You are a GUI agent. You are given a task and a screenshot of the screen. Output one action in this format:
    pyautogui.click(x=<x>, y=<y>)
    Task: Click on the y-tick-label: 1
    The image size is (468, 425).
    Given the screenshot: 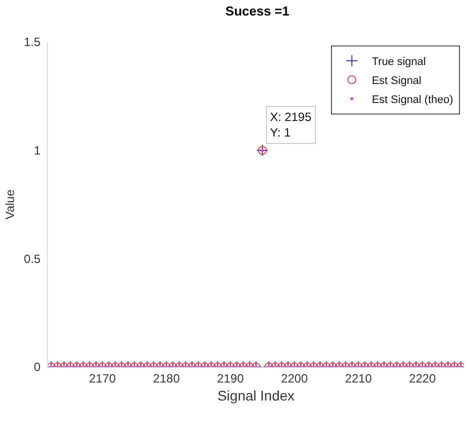 What is the action you would take?
    pyautogui.click(x=37, y=151)
    